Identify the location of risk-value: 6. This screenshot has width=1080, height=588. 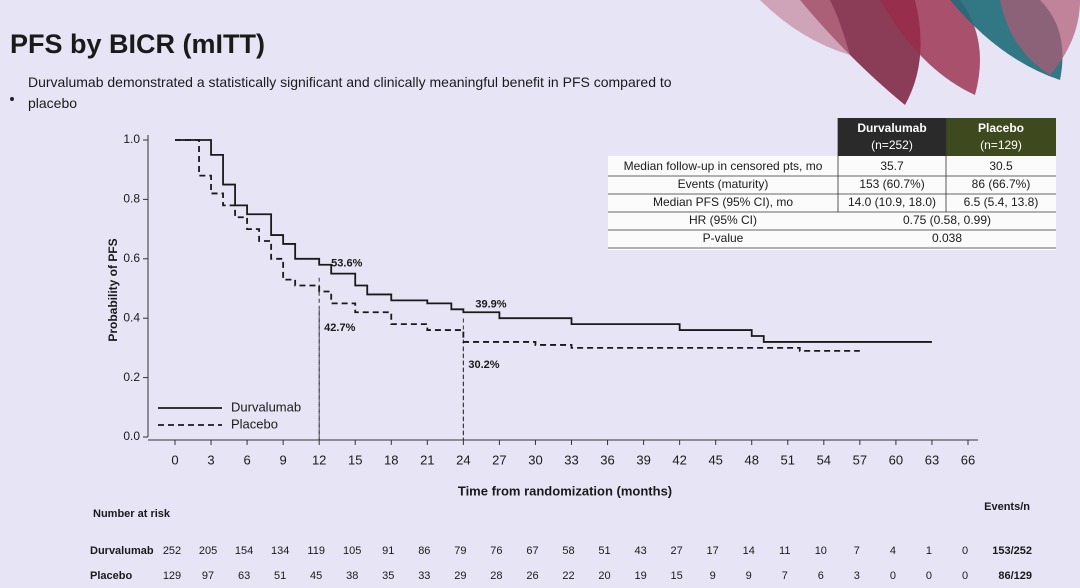
(821, 576).